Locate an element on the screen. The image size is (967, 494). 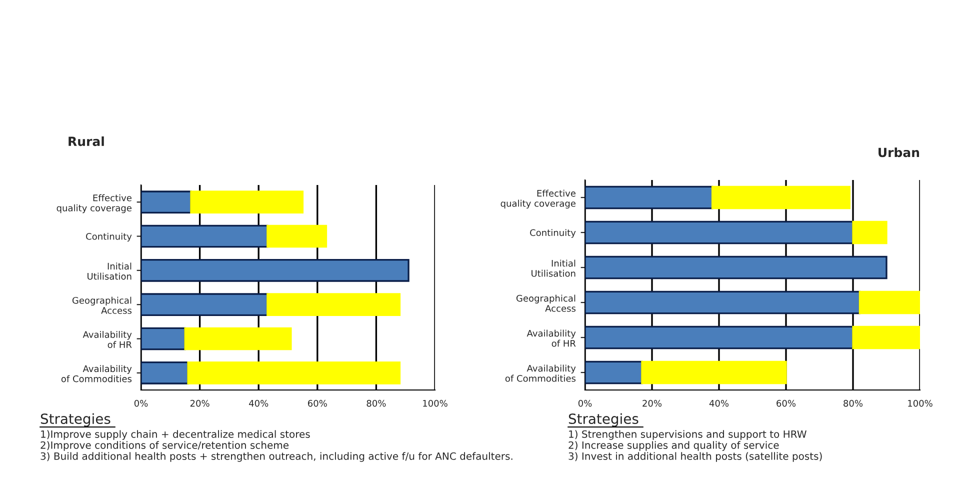
chart-title: Urban is located at coordinates (899, 152).